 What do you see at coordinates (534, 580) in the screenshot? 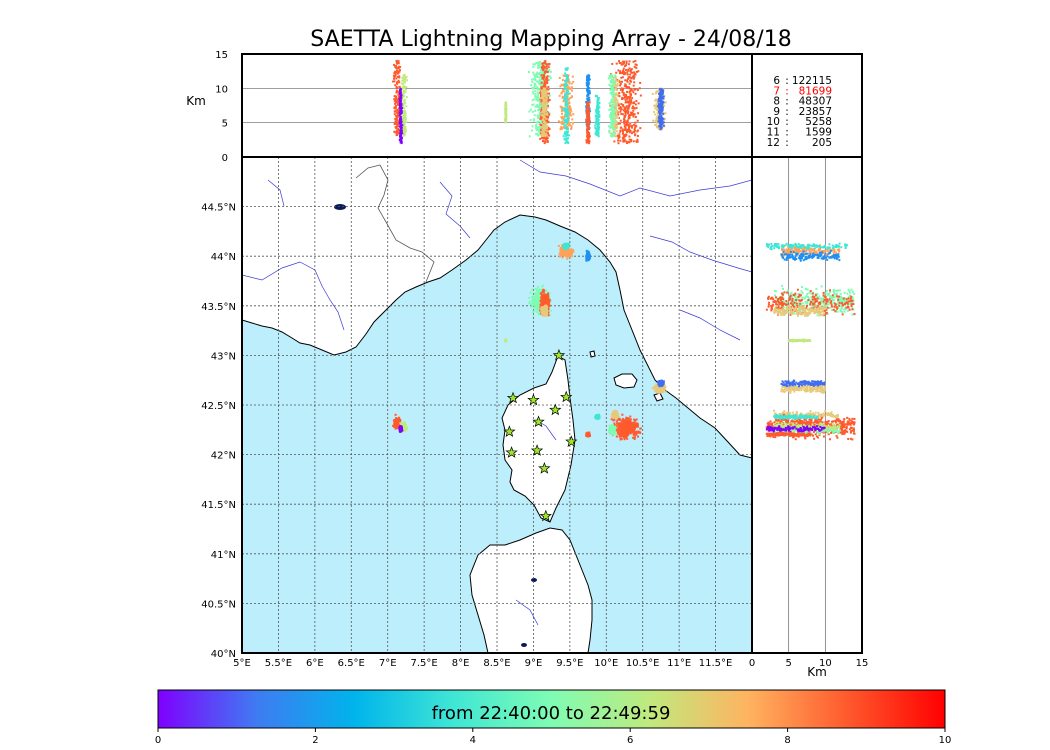
I see `lake` at bounding box center [534, 580].